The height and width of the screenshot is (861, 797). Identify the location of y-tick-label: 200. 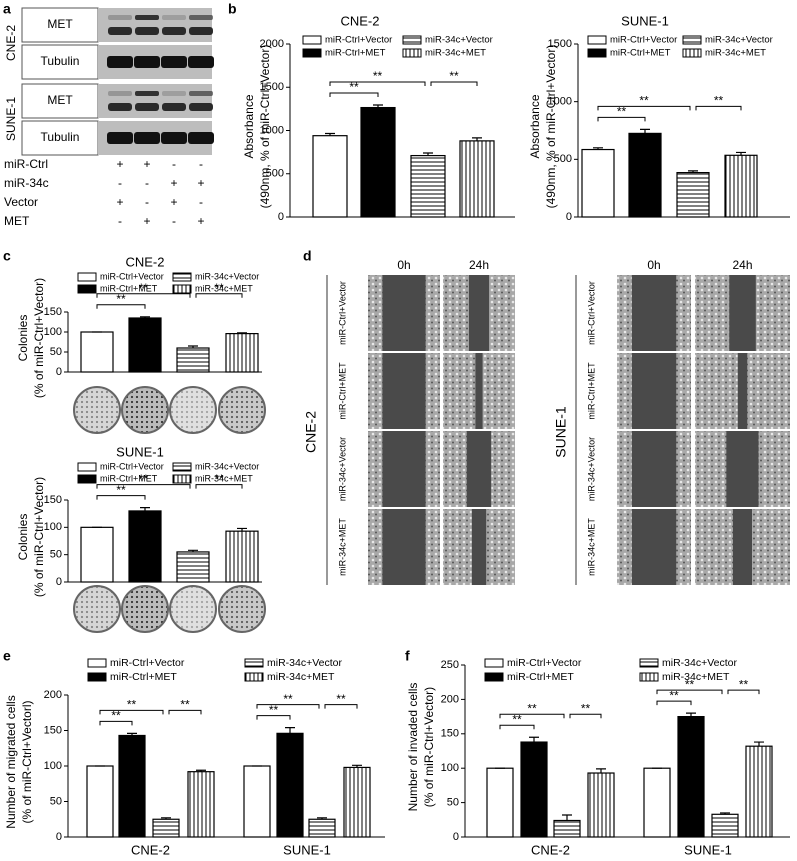
(450, 699).